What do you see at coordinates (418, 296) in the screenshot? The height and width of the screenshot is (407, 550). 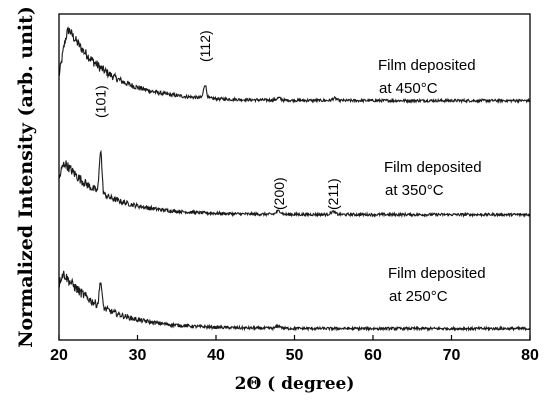 I see `series-annotation-2-line-1: at 250°C` at bounding box center [418, 296].